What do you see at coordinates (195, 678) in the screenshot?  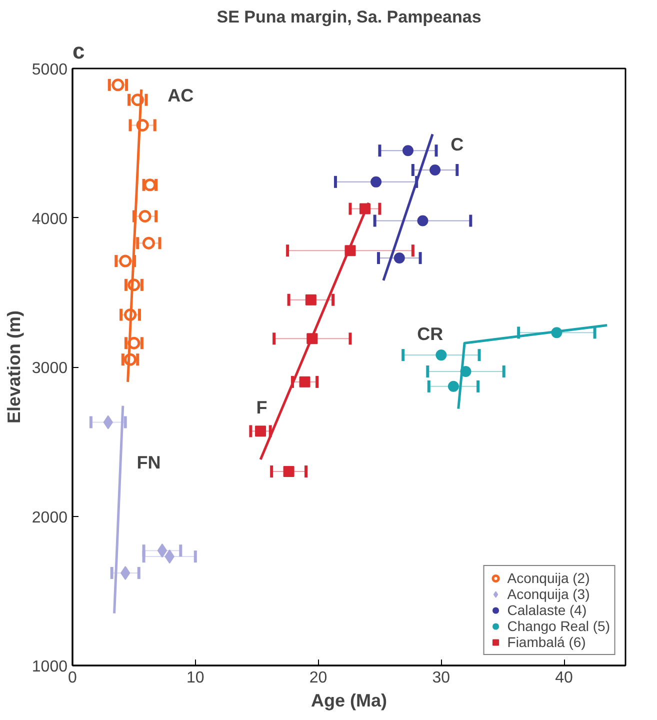 I see `x-tick-label: 10` at bounding box center [195, 678].